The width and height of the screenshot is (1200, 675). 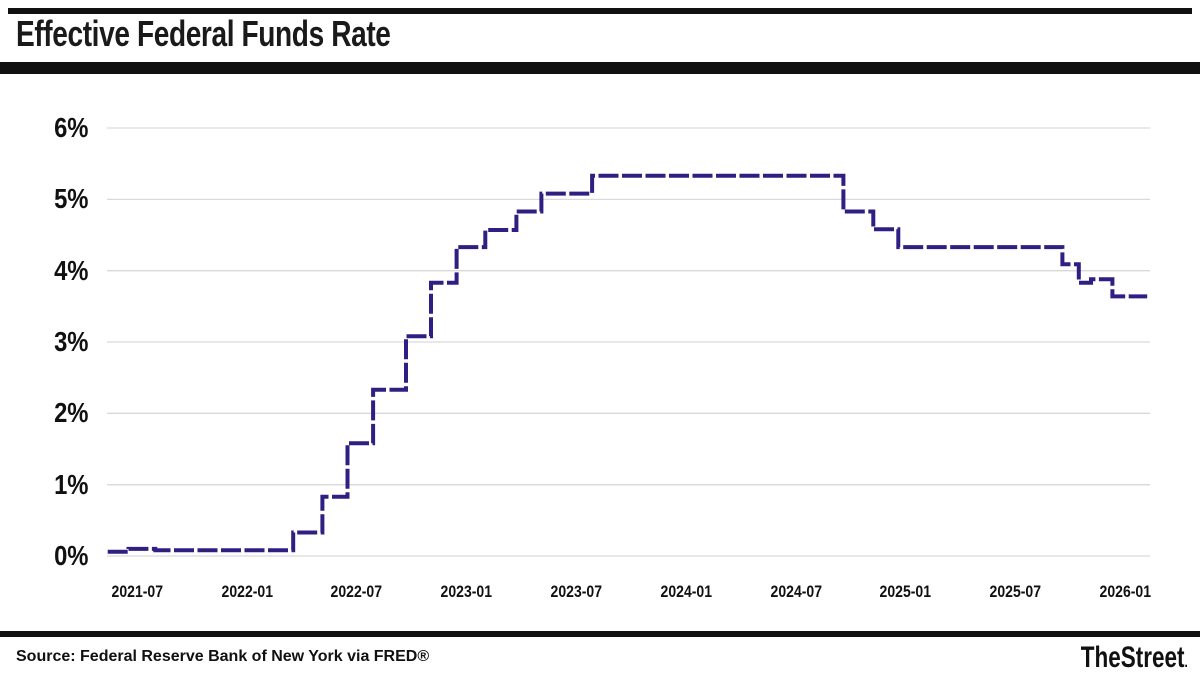 What do you see at coordinates (70, 128) in the screenshot?
I see `y-axis-label-text: 6%` at bounding box center [70, 128].